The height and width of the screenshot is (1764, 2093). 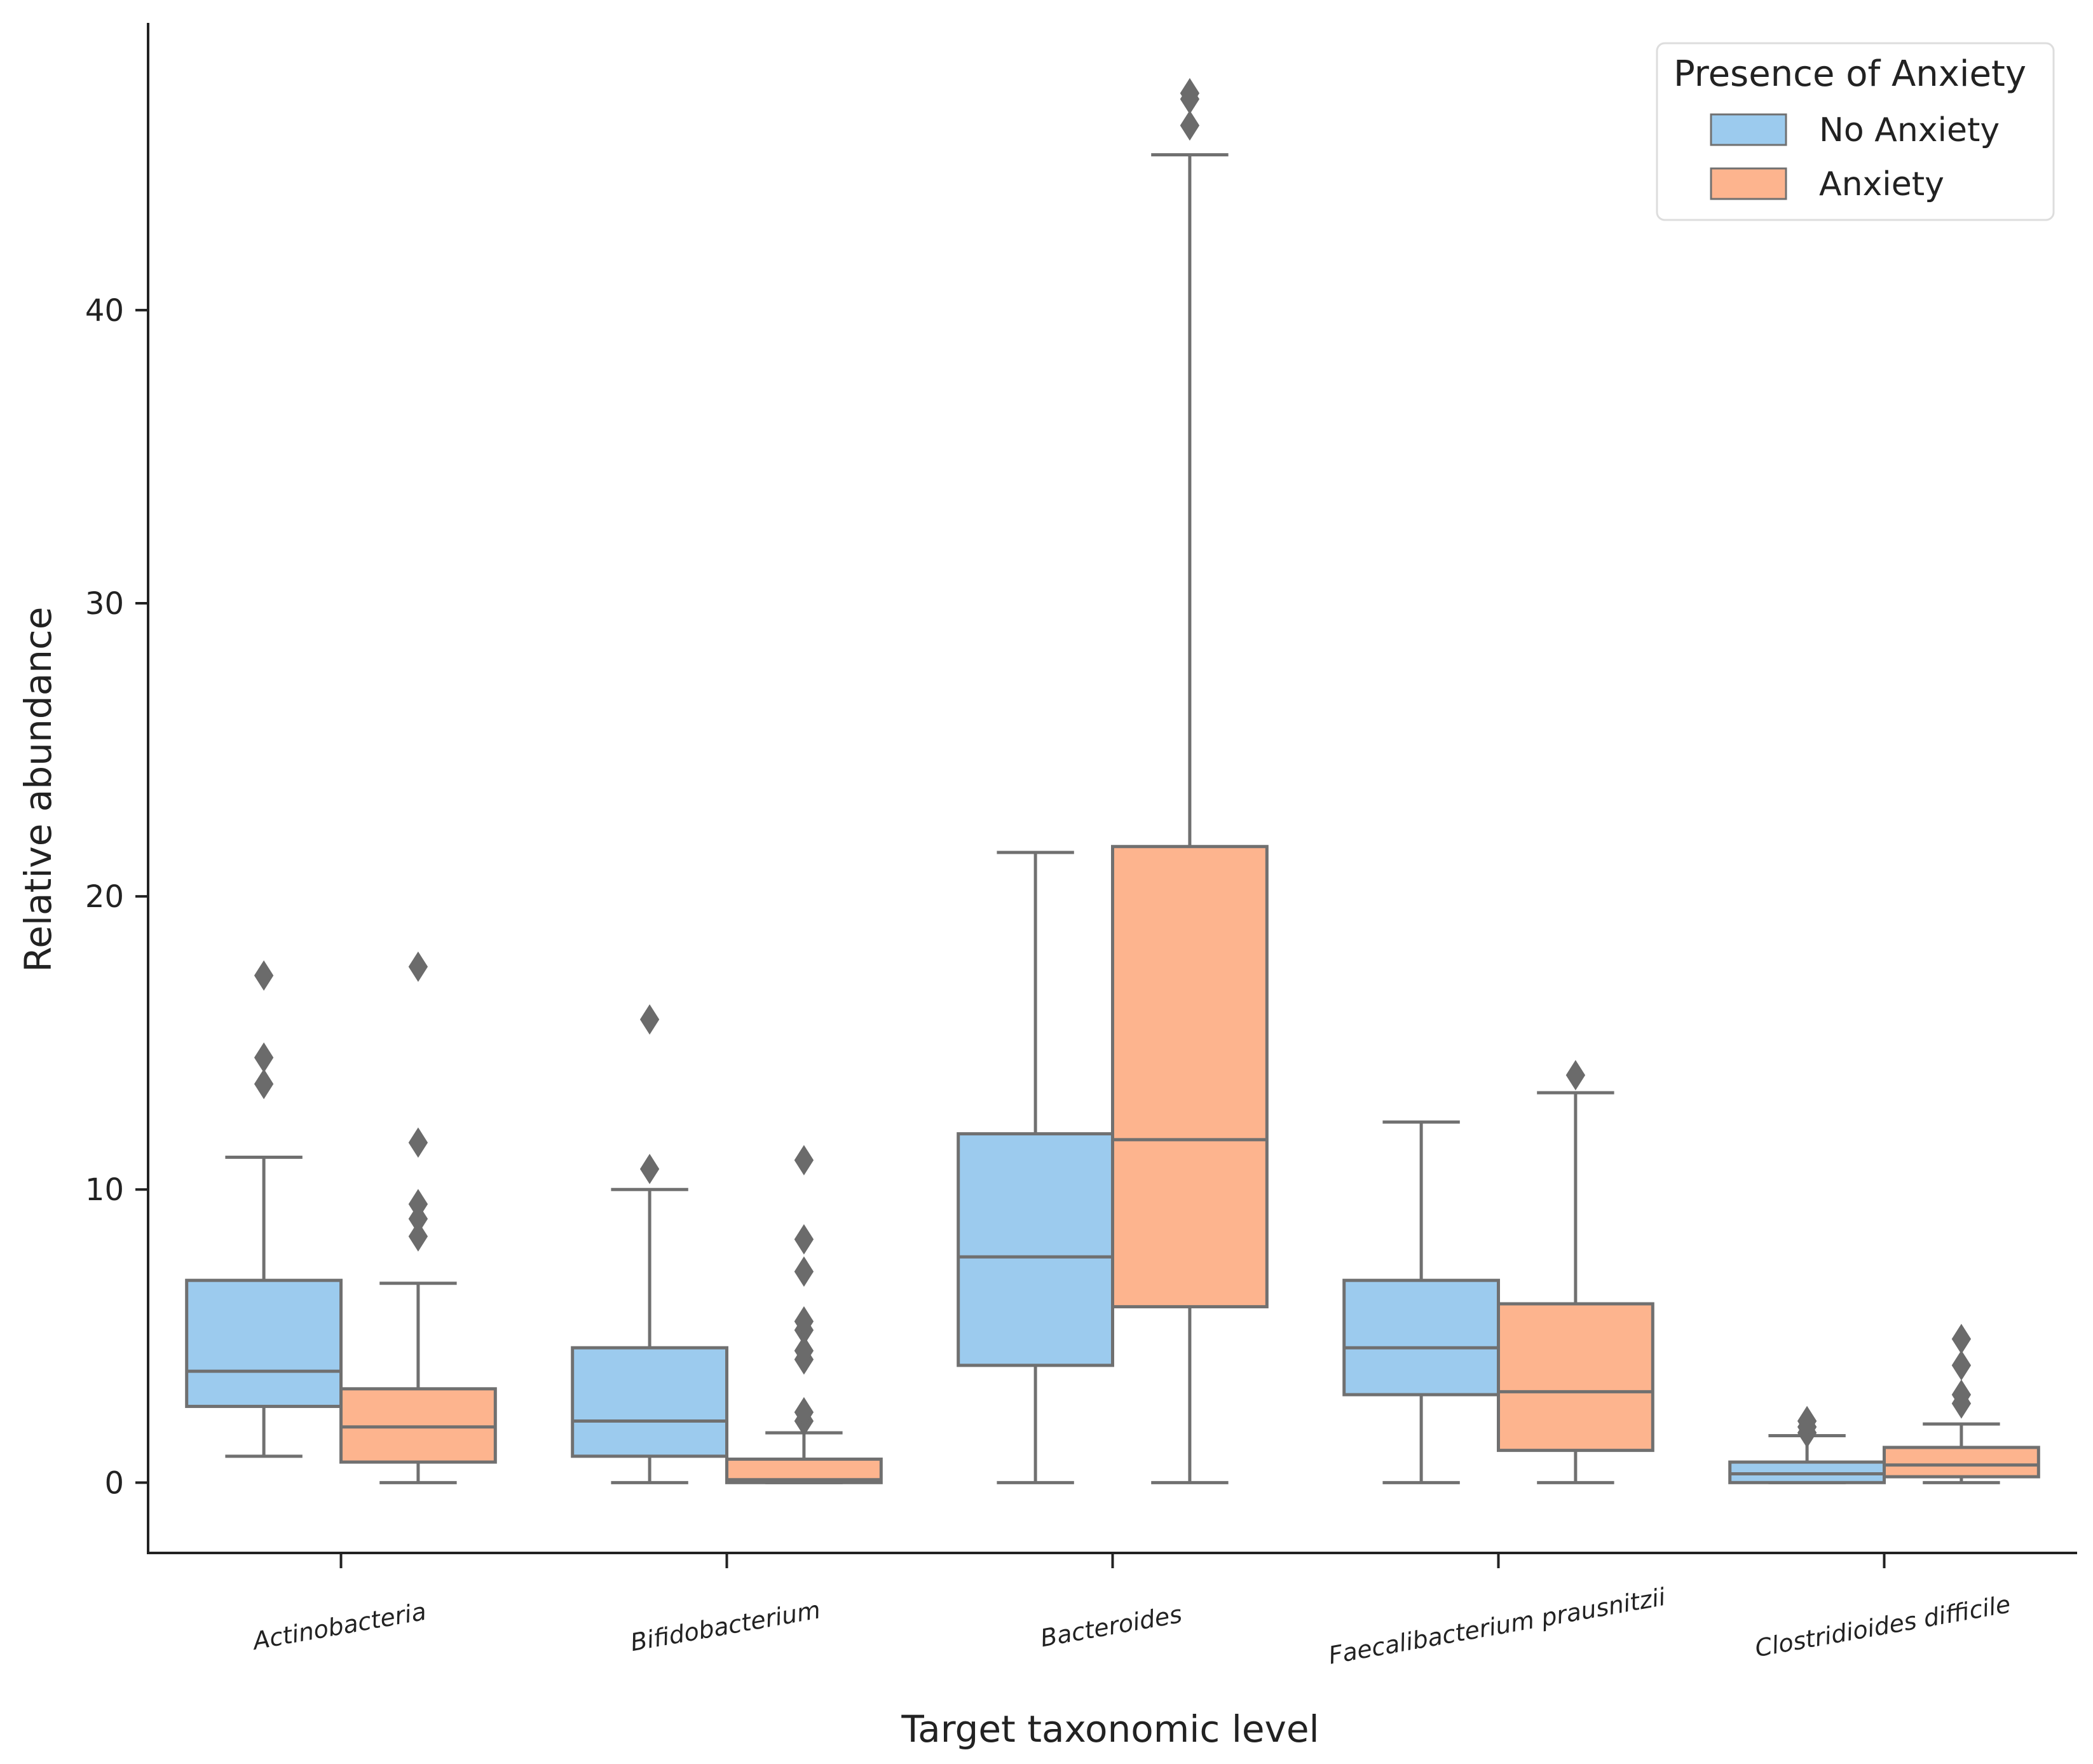 I want to click on x-tick-label: Faecalibacterium prausnitzii, so click(x=1497, y=1626).